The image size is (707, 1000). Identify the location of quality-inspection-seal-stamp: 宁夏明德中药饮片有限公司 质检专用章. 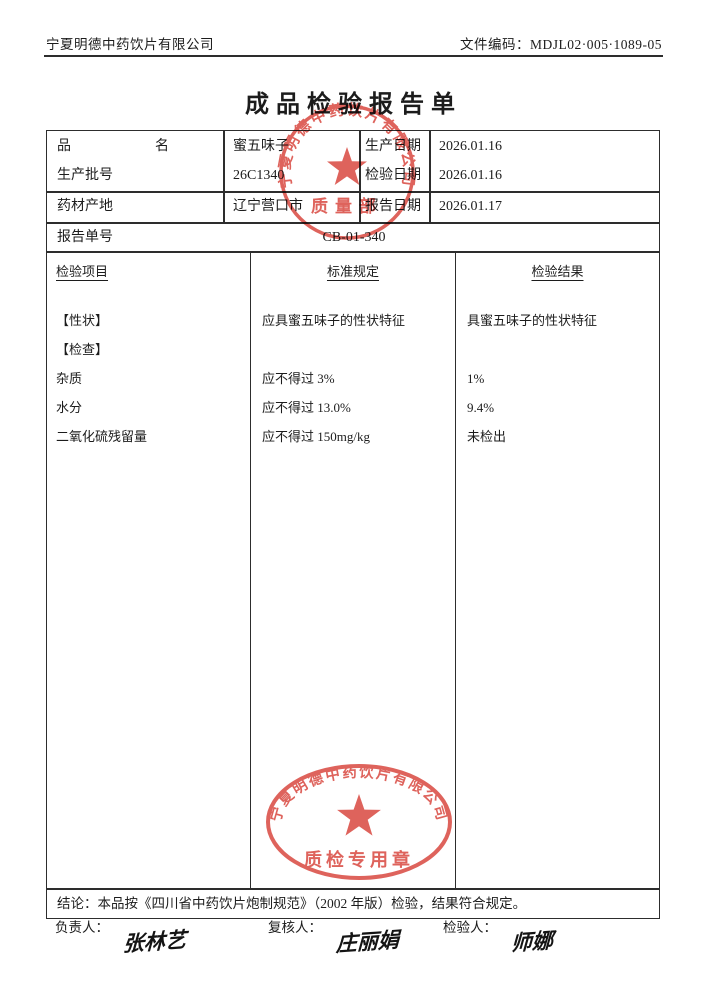
(359, 821).